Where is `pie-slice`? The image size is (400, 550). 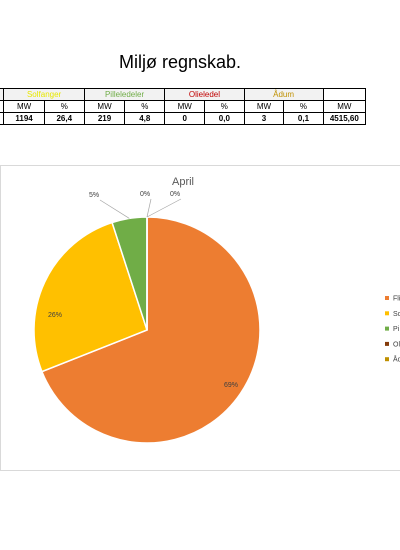 pie-slice is located at coordinates (90, 297).